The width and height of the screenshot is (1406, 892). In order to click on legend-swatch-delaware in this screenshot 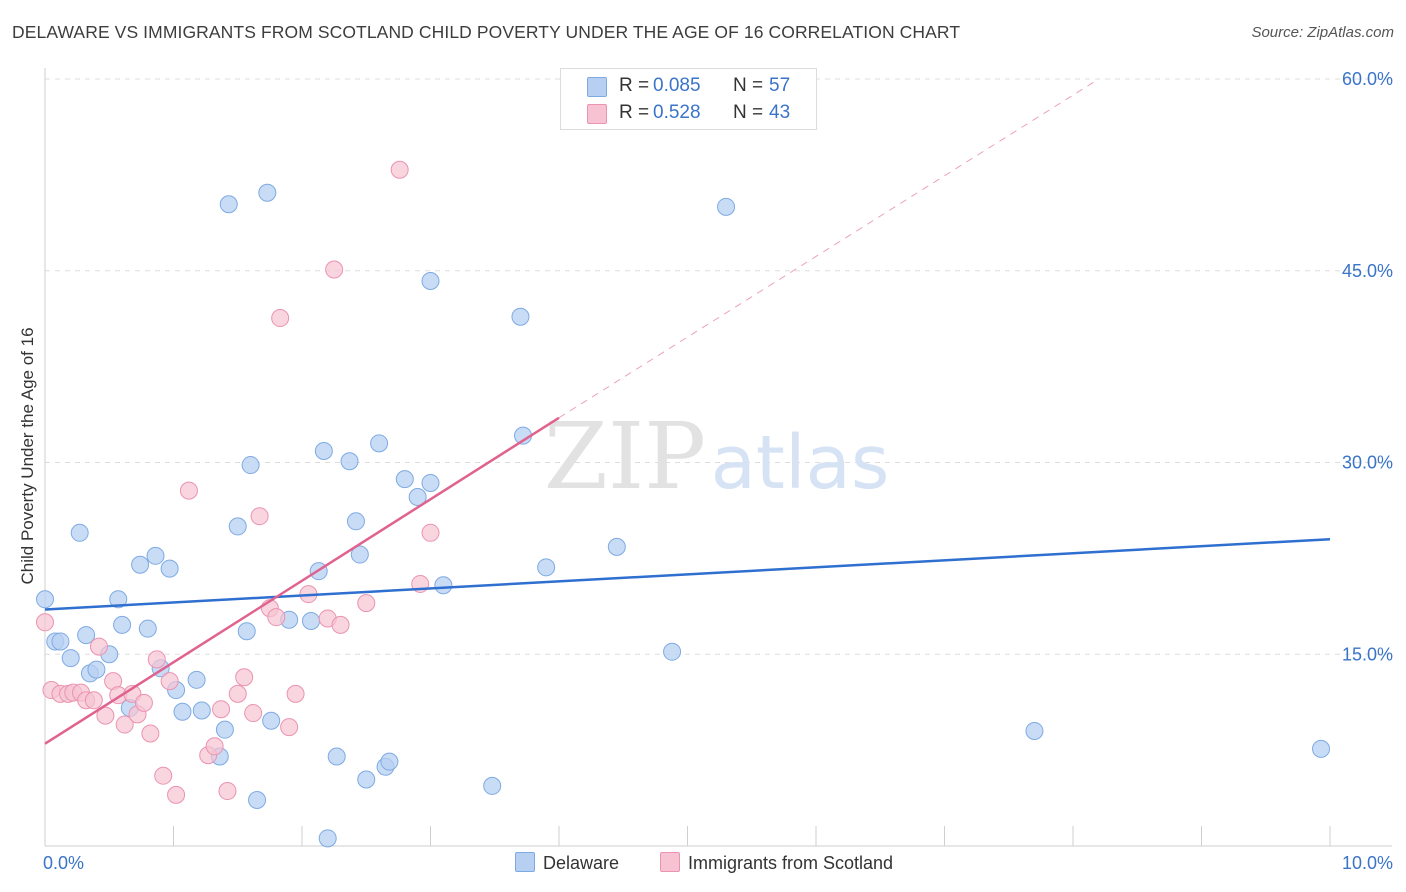, I will do `click(597, 87)`.